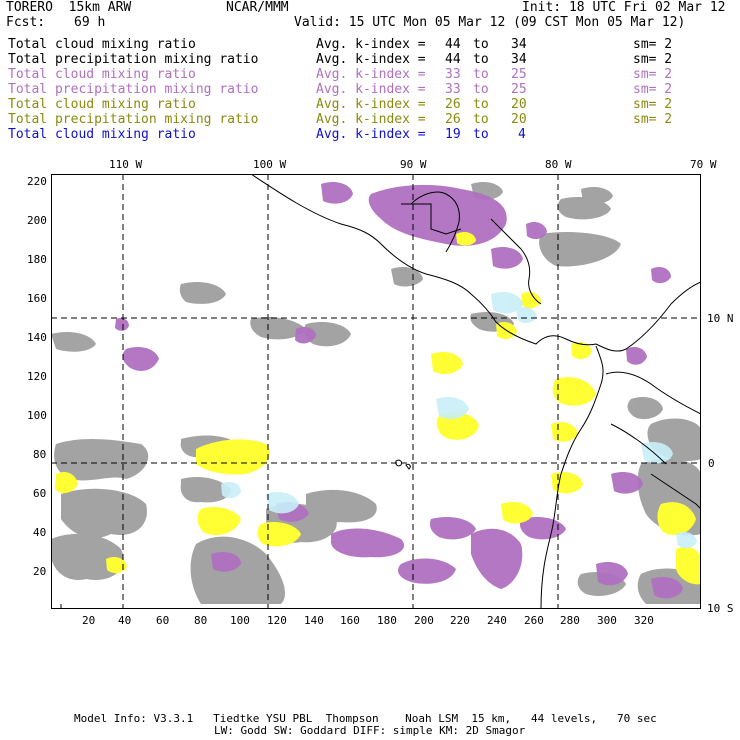 Image resolution: width=740 pixels, height=740 pixels. I want to click on x-tick-label: 280, so click(570, 620).